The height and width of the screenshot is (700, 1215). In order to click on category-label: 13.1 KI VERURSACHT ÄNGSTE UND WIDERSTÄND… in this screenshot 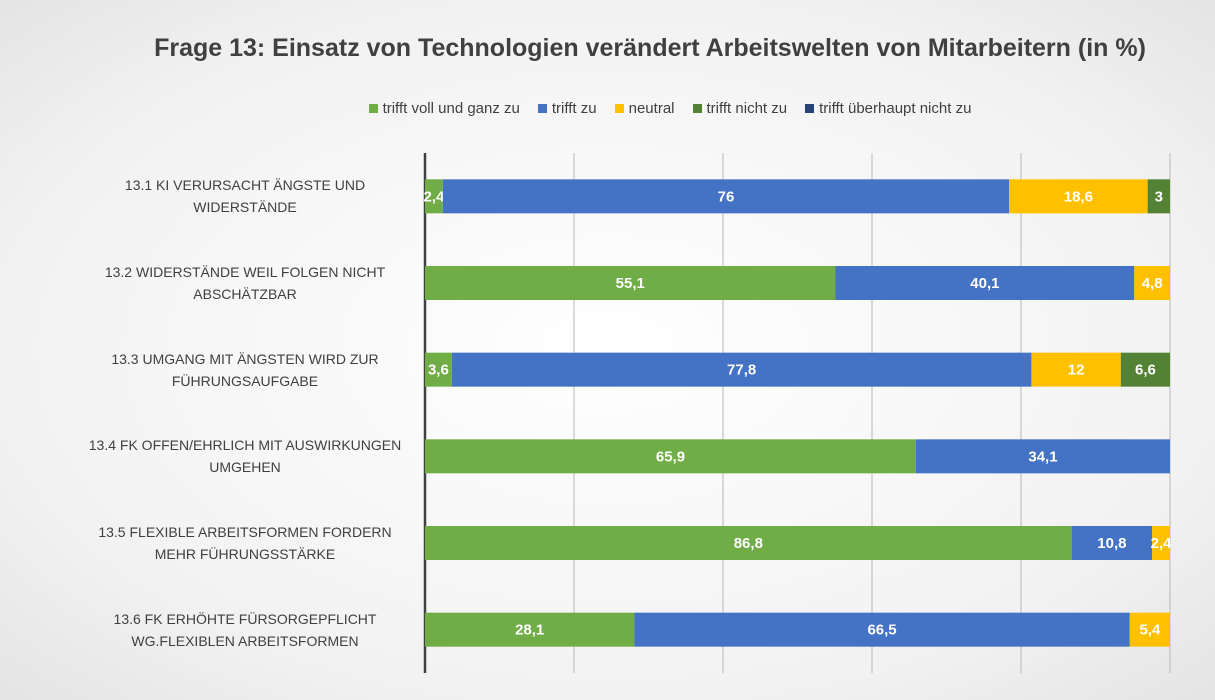, I will do `click(245, 196)`.